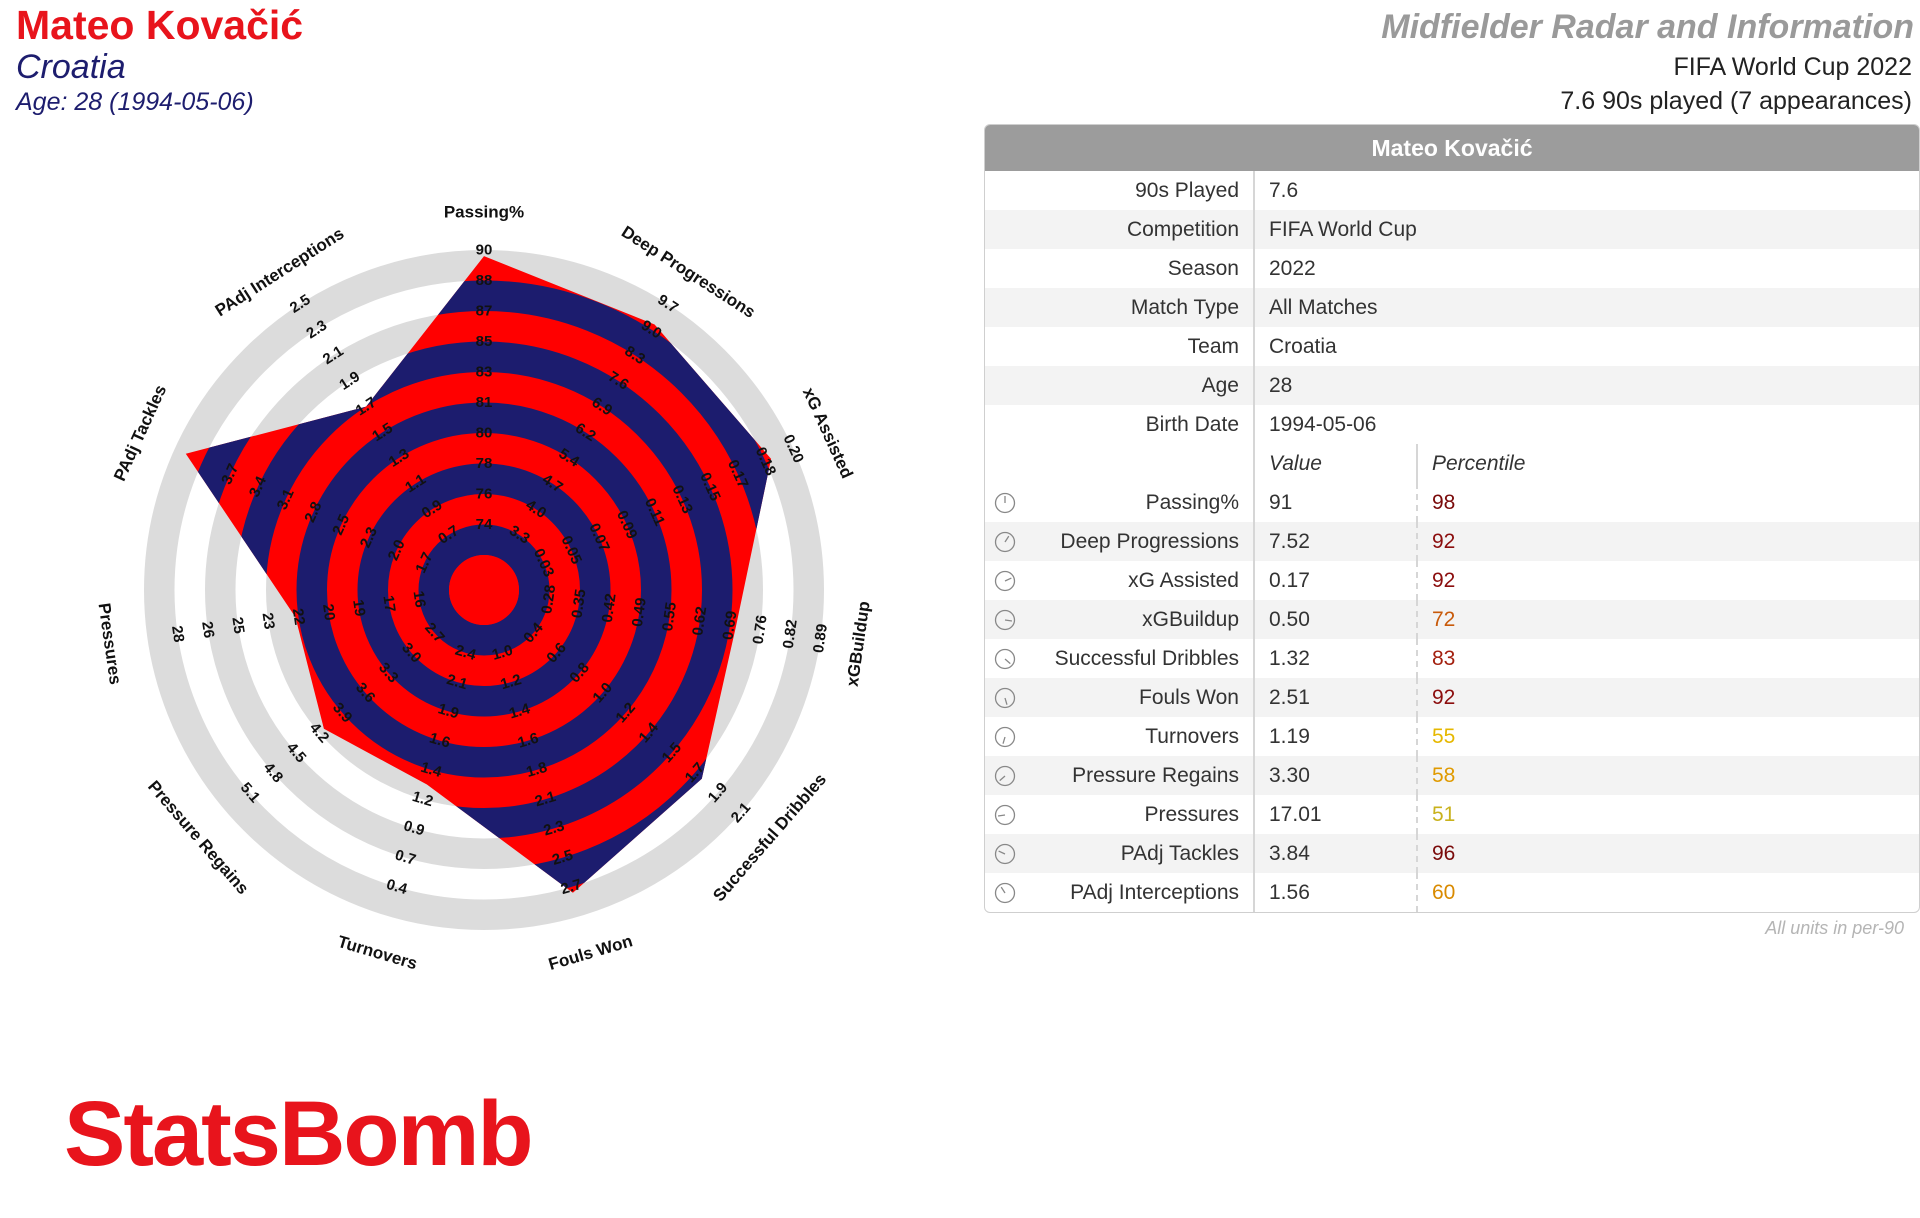 The width and height of the screenshot is (1920, 1218). What do you see at coordinates (1336, 502) in the screenshot?
I see `metric-value: 91` at bounding box center [1336, 502].